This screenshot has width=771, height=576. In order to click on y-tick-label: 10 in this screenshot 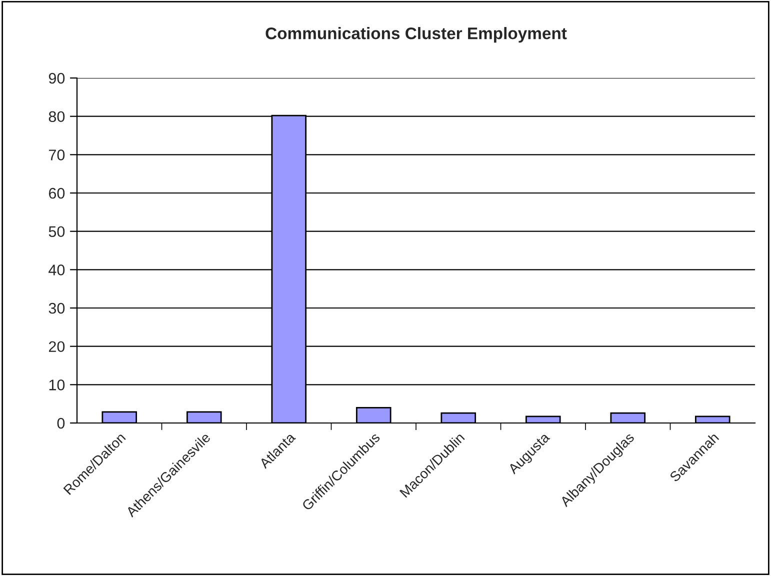, I will do `click(57, 385)`.